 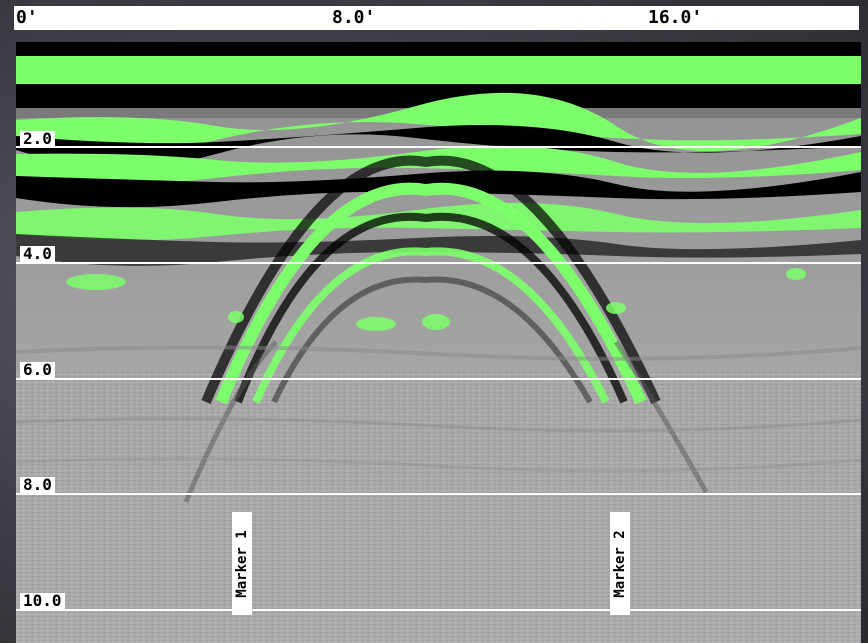 I want to click on marker-2-label: Marker 2, so click(x=620, y=563).